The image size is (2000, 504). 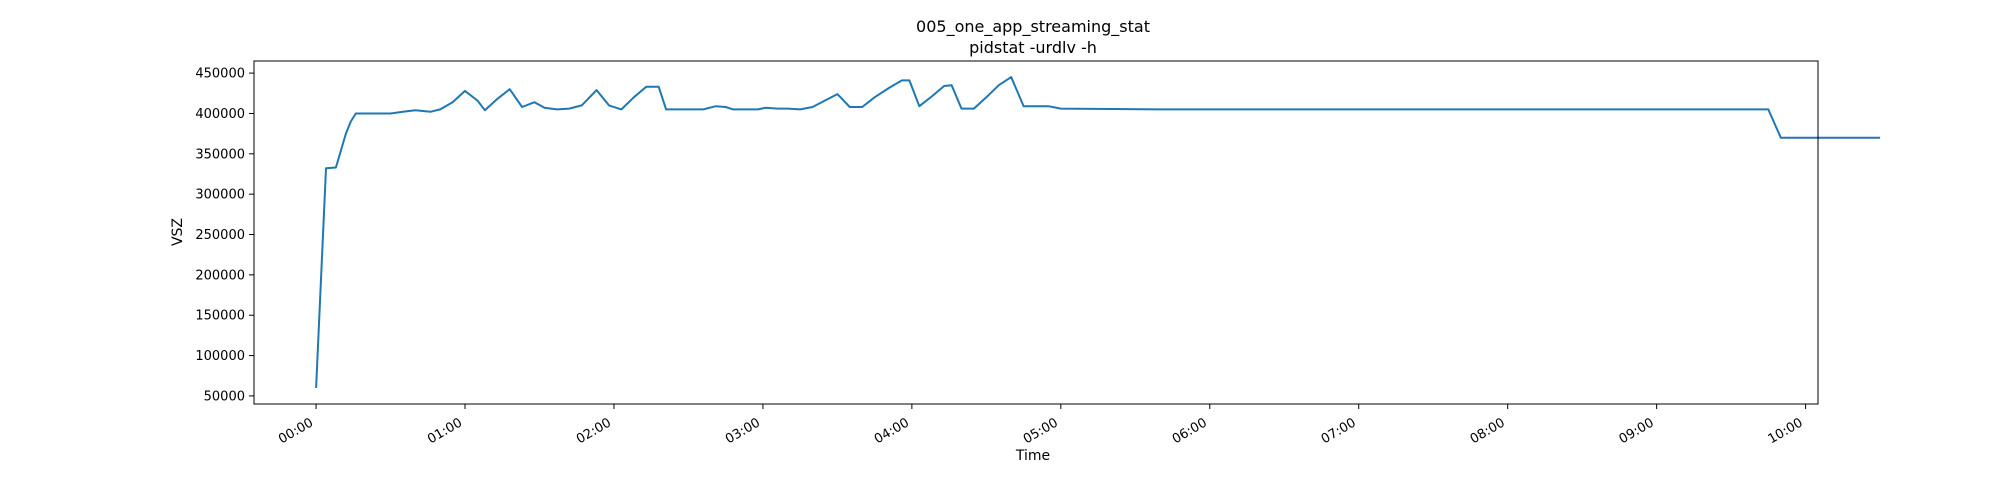 What do you see at coordinates (224, 396) in the screenshot?
I see `y-tick-label: 50000` at bounding box center [224, 396].